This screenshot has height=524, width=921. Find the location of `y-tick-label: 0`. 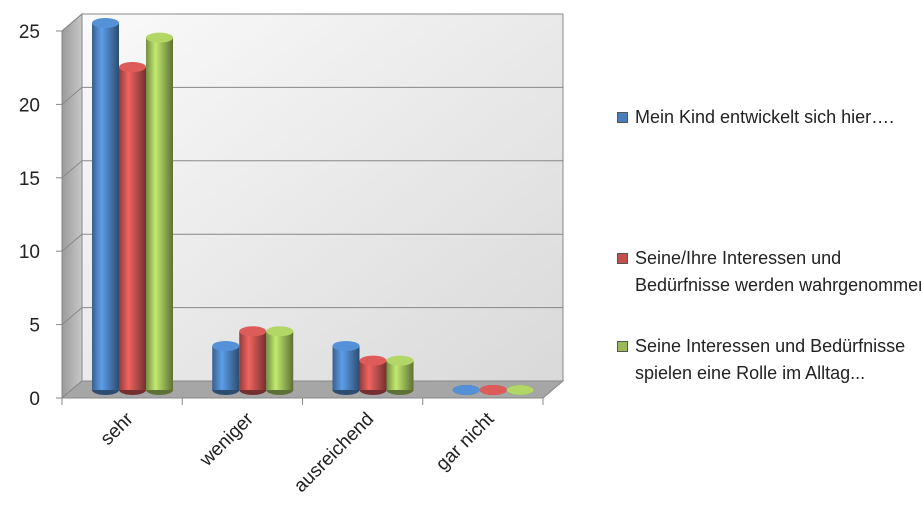

y-tick-label: 0 is located at coordinates (34, 399).